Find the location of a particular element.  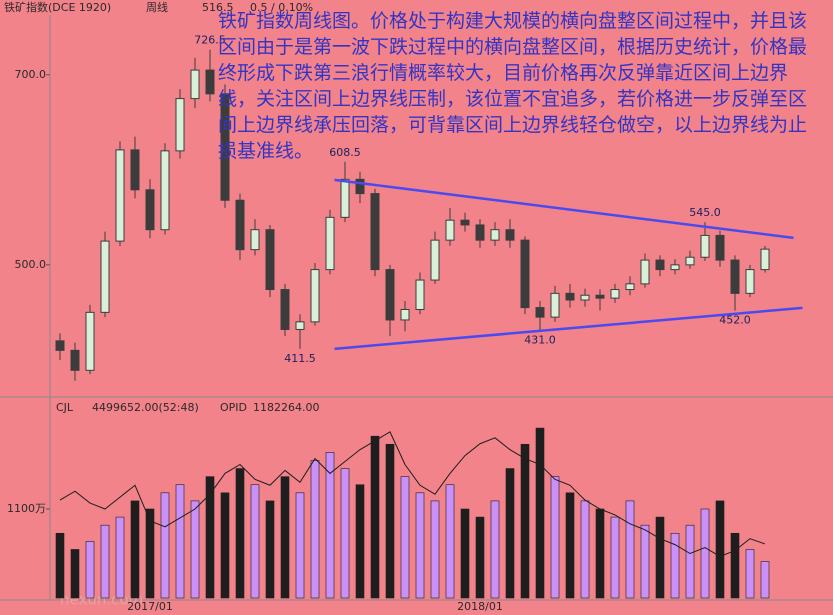

legend-cjl: CJL is located at coordinates (65, 407).